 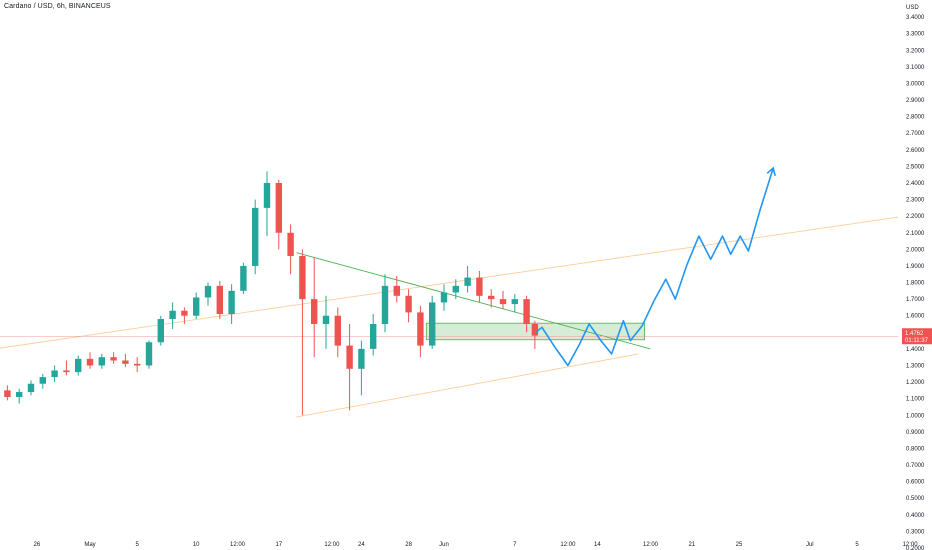 I want to click on y-tick-label: 2.6000, so click(x=915, y=151).